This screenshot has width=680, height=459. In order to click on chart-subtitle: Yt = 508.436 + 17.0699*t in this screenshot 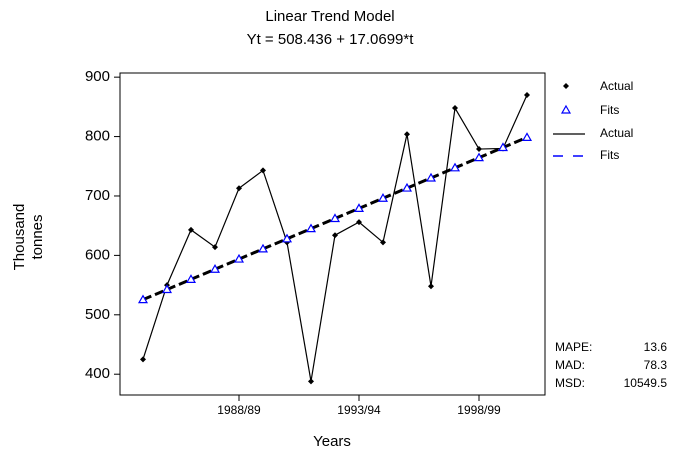, I will do `click(331, 39)`.